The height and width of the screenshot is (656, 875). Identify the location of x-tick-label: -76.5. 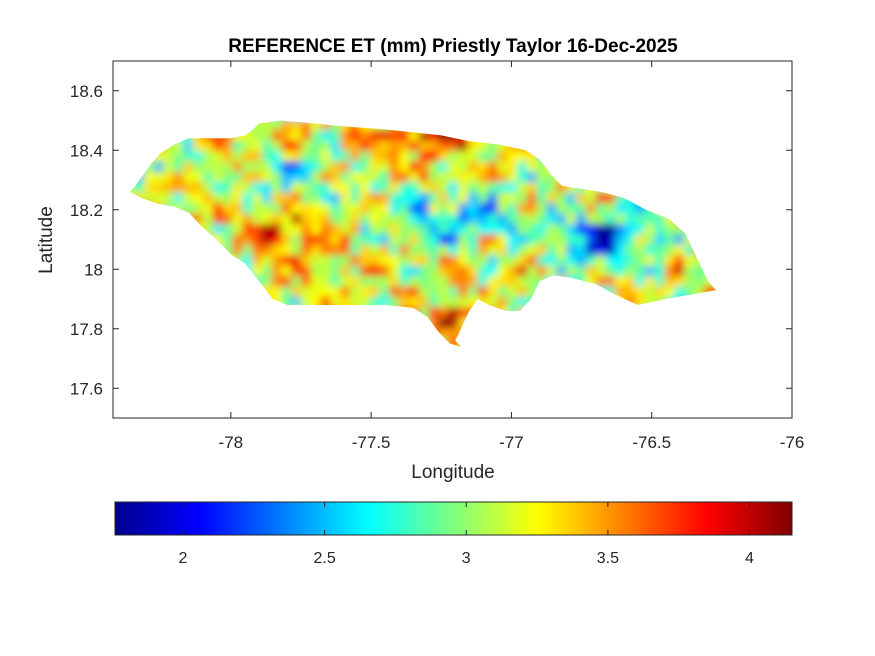
(651, 442).